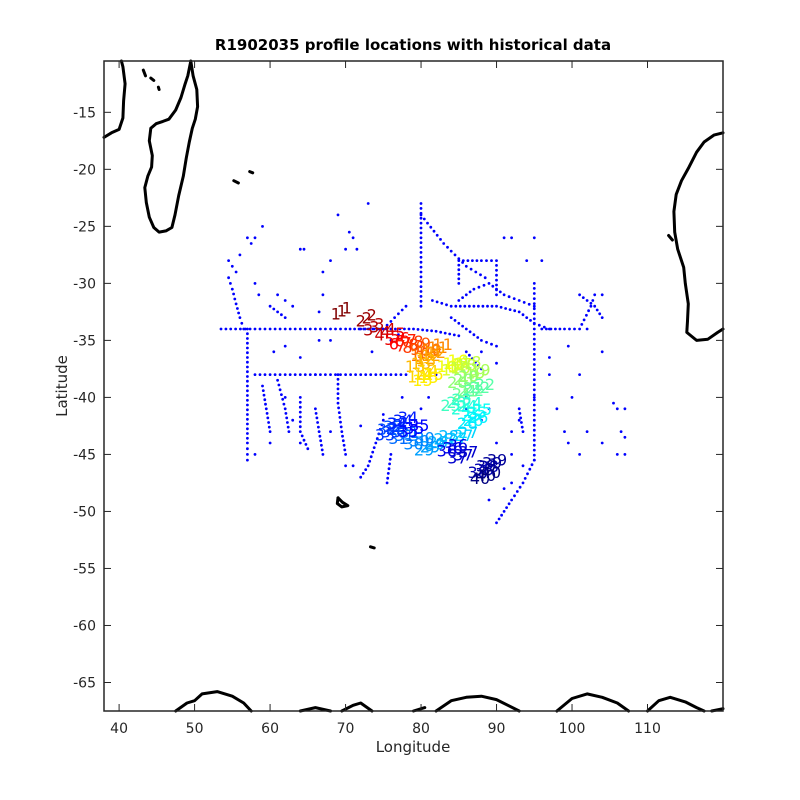  Describe the element at coordinates (449, 436) in the screenshot. I see `profile-number-label: 28` at that location.